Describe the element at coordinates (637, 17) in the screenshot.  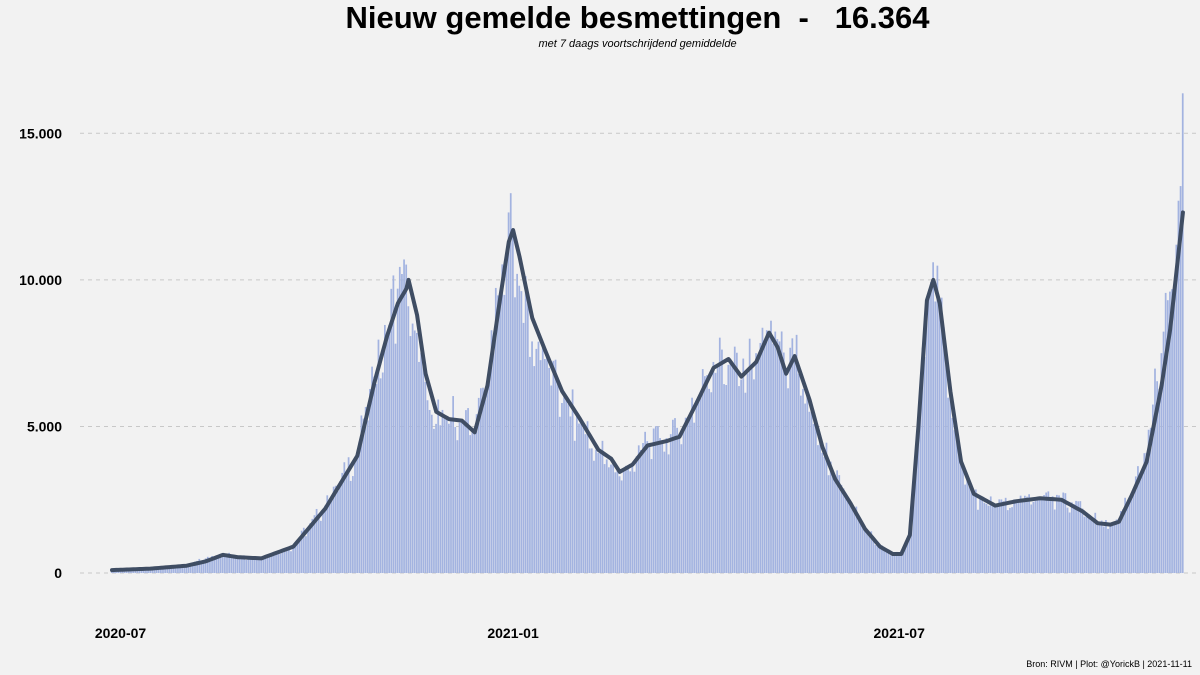
I see `chart-title: Nieuw gemelde besmettingen - 16.364` at that location.